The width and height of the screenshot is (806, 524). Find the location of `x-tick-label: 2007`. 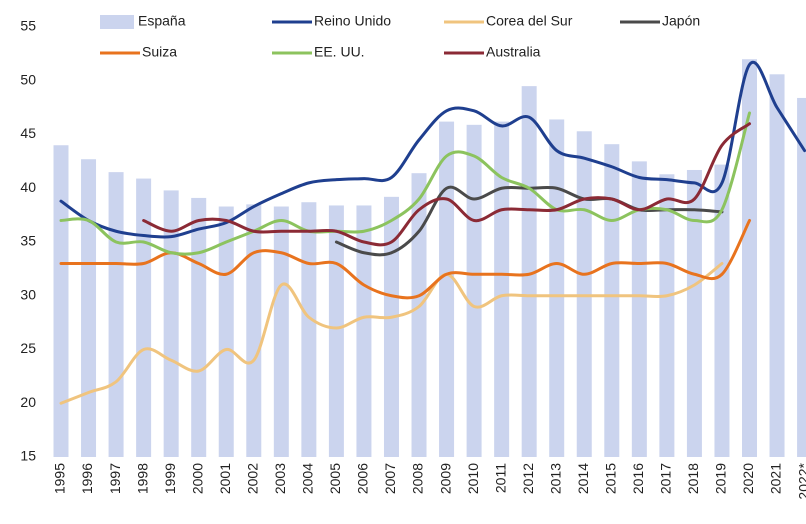

x-tick-label: 2007 is located at coordinates (390, 478).